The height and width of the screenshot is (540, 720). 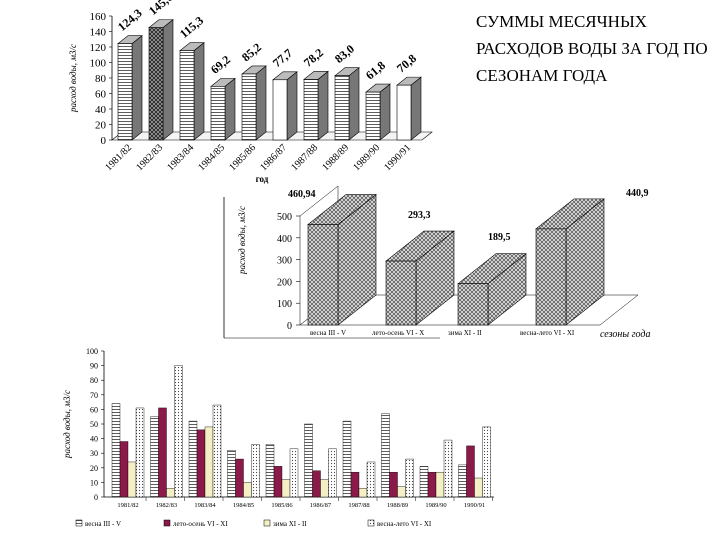 What do you see at coordinates (284, 239) in the screenshot?
I see `chart2-y-tick-label: 400` at bounding box center [284, 239].